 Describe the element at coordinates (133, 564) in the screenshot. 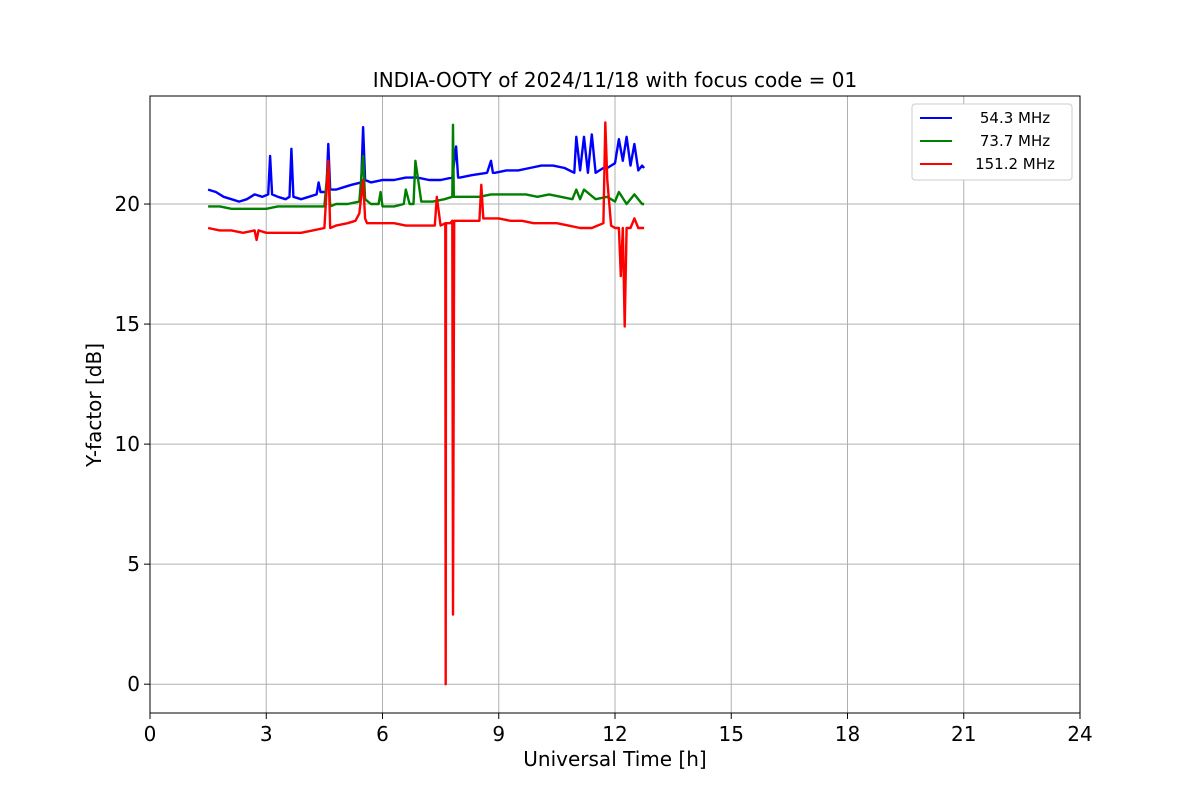

I see `y-tick-label: 5` at that location.